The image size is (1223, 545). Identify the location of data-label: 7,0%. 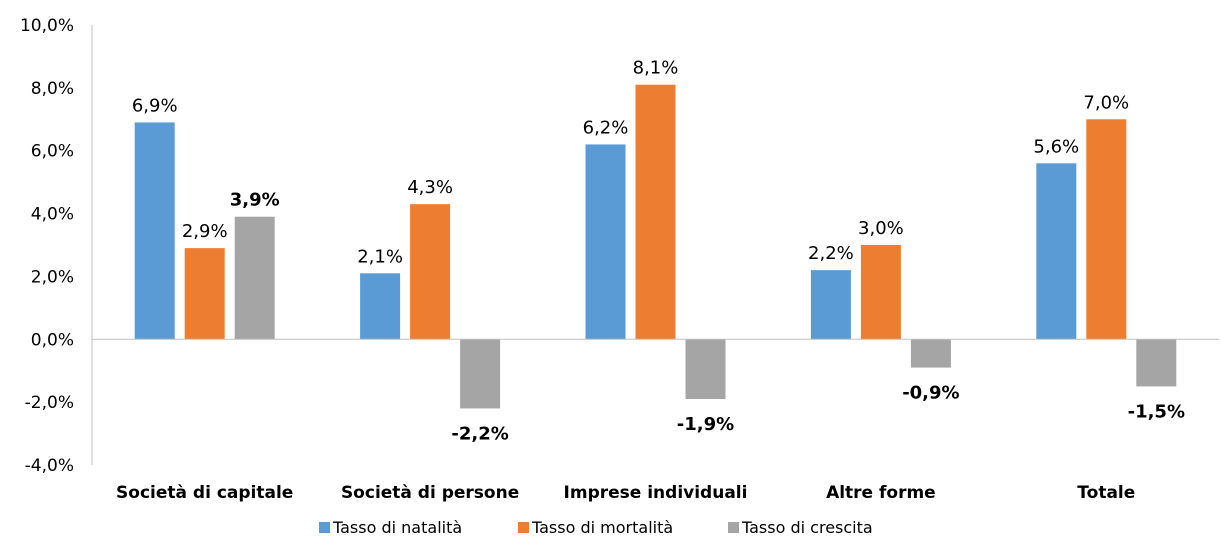
(1106, 102).